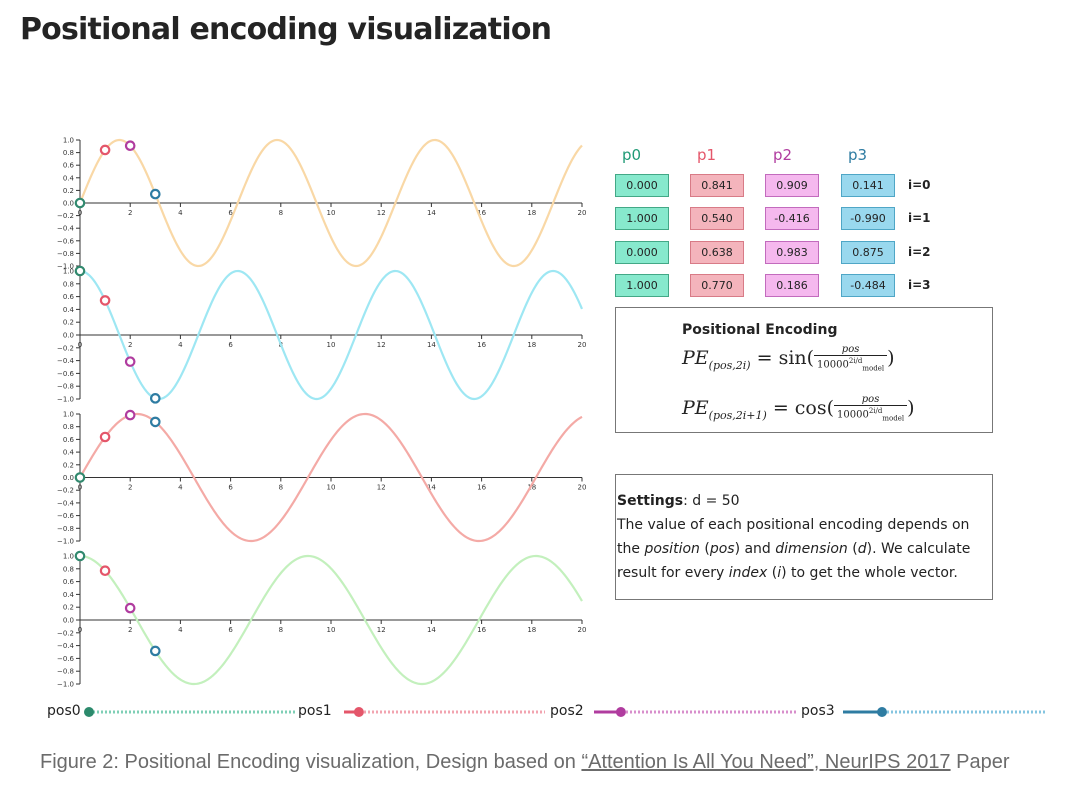 Image resolution: width=1080 pixels, height=798 pixels. Describe the element at coordinates (911, 408) in the screenshot. I see `formula-close-cos: )` at that location.